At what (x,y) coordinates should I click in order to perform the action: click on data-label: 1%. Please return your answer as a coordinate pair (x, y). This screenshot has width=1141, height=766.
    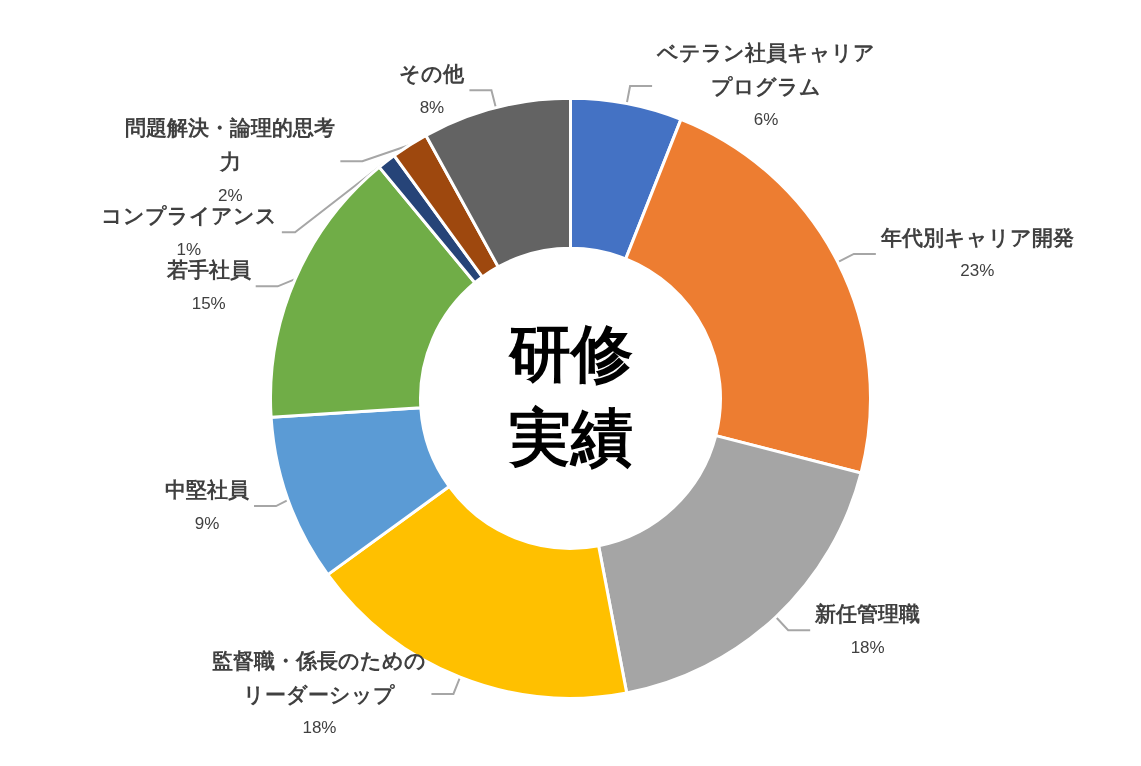
    Looking at the image, I should click on (189, 249).